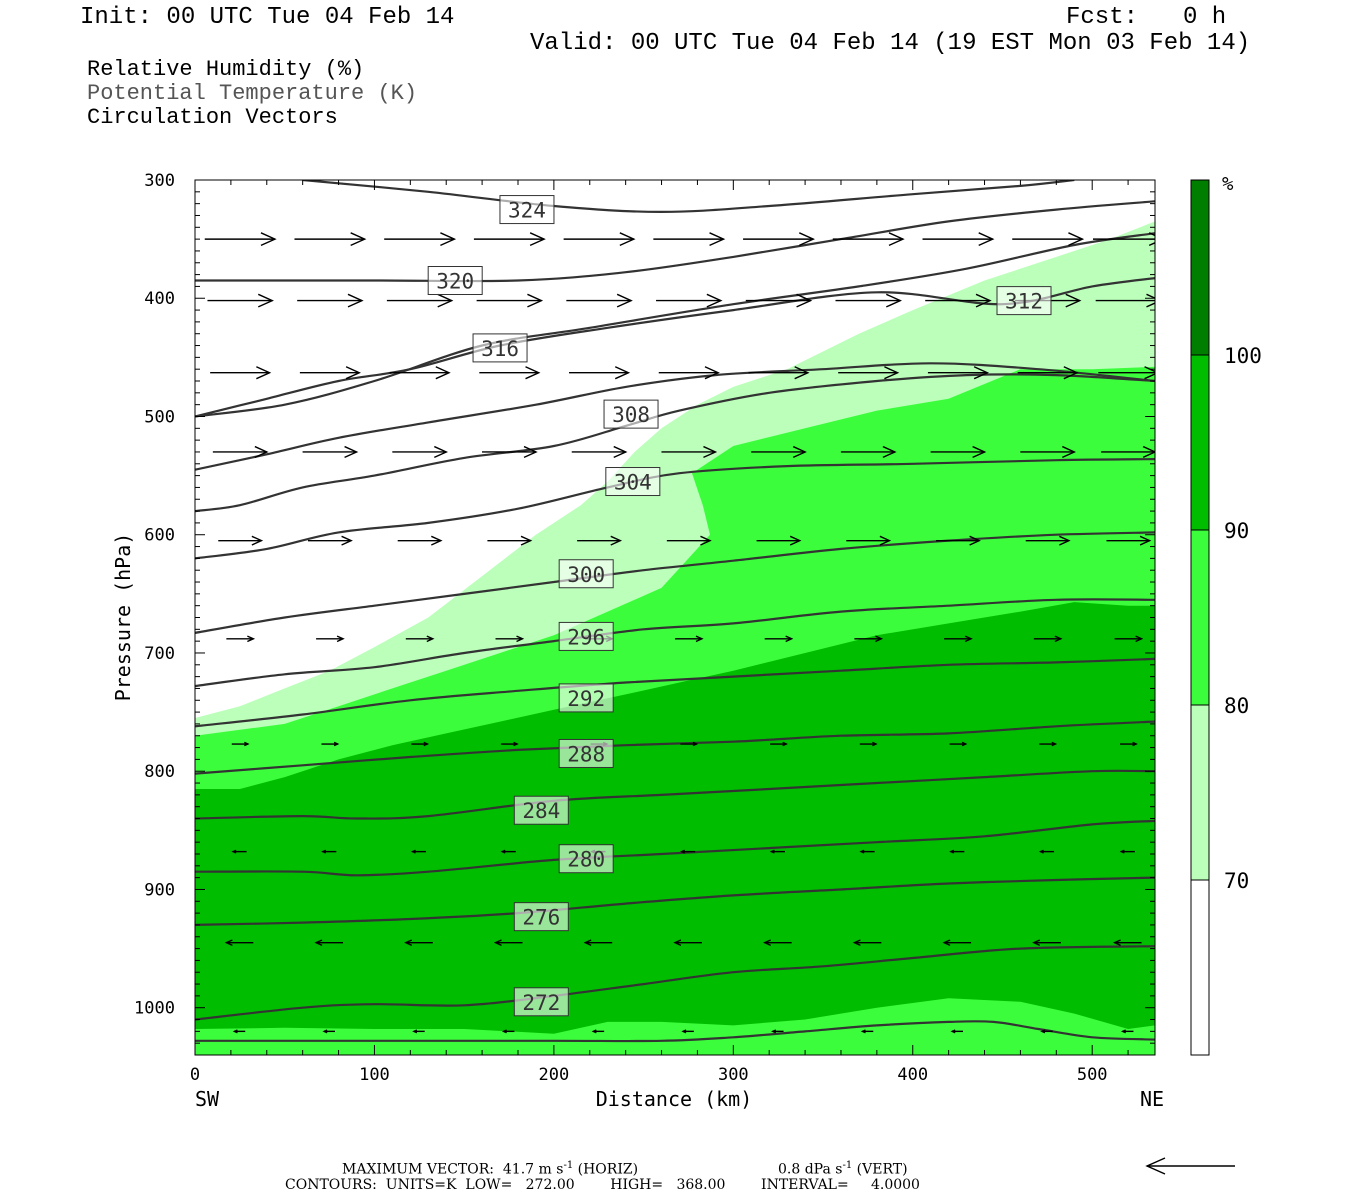  Describe the element at coordinates (633, 482) in the screenshot. I see `contour-label-304: 304` at that location.